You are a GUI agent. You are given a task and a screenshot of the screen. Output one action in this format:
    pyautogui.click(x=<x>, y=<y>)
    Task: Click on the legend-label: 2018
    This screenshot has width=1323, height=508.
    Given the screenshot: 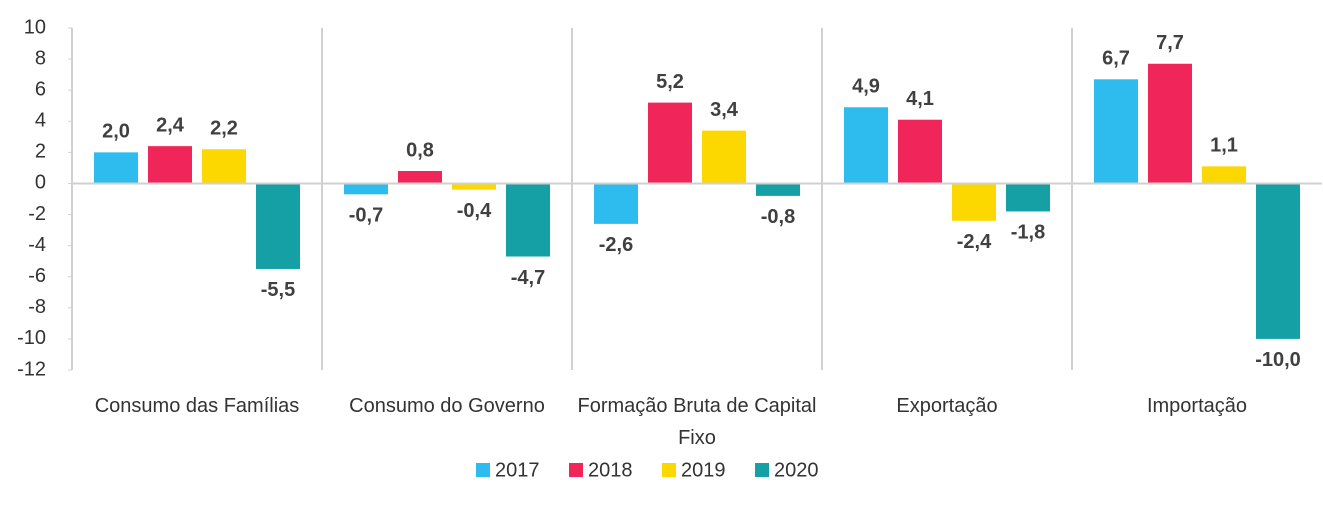 What is the action you would take?
    pyautogui.click(x=610, y=470)
    